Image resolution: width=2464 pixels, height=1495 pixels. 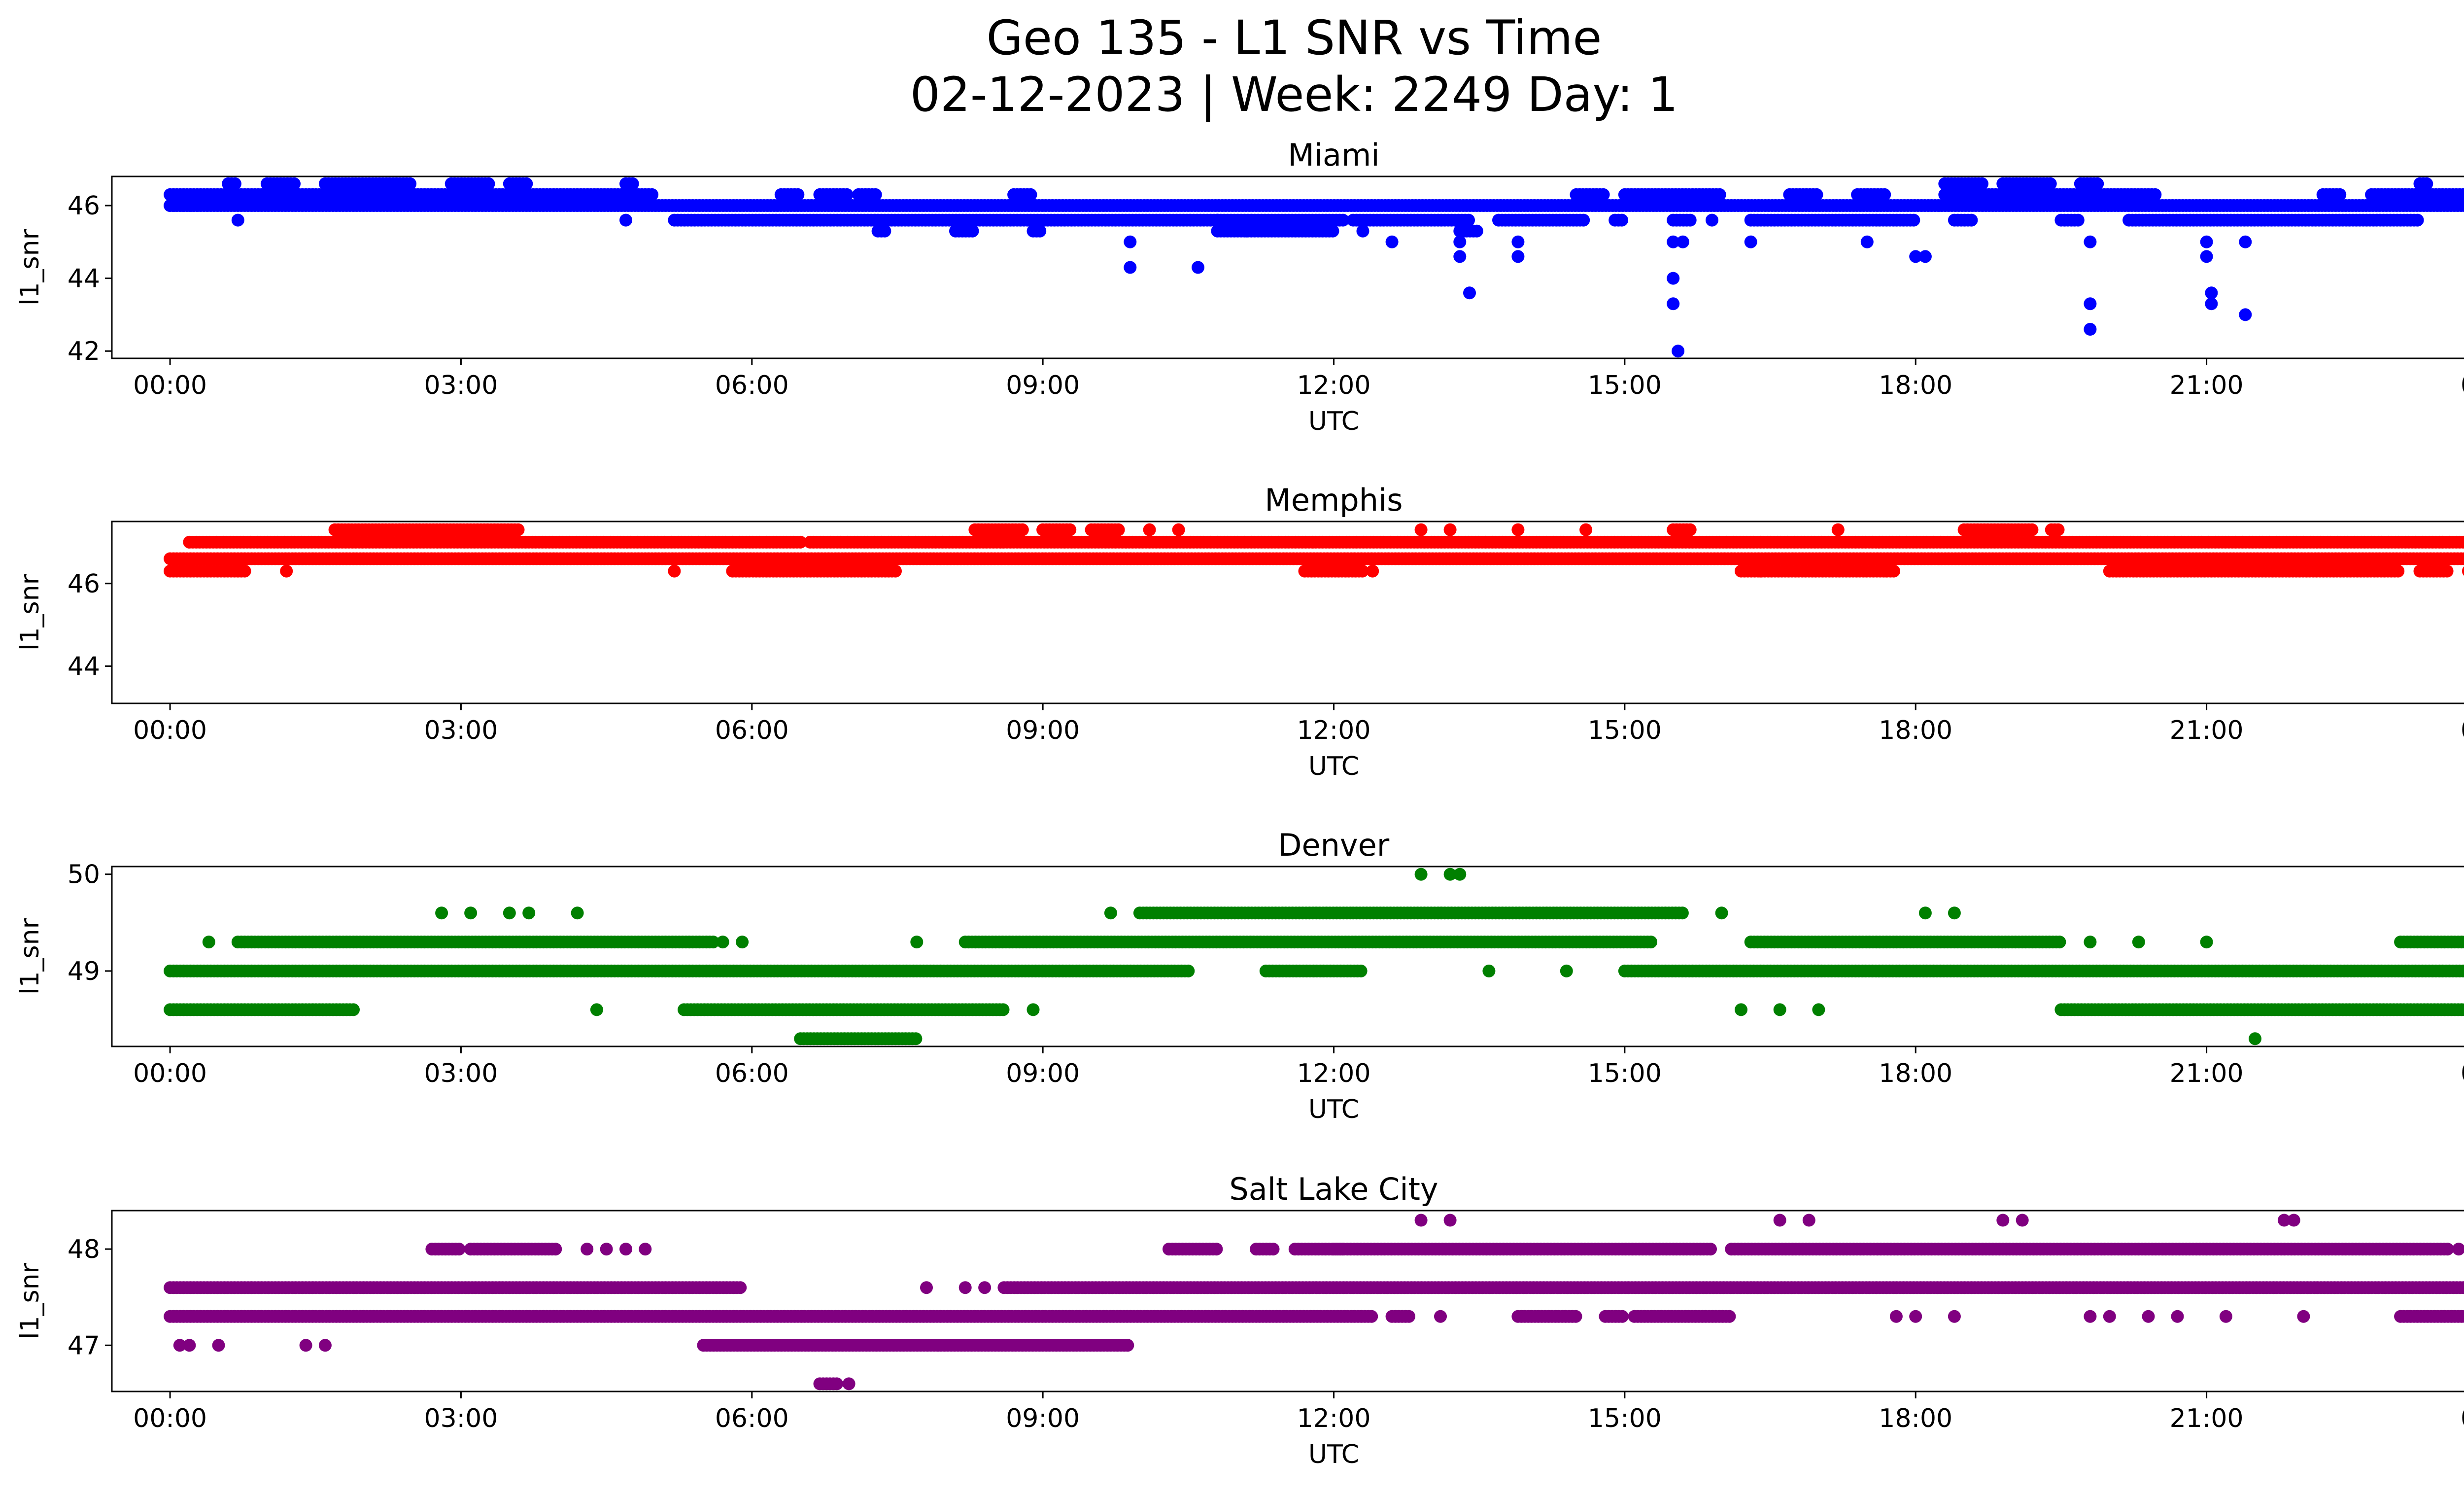 What do you see at coordinates (1334, 500) in the screenshot?
I see `subplot-title: Memphis` at bounding box center [1334, 500].